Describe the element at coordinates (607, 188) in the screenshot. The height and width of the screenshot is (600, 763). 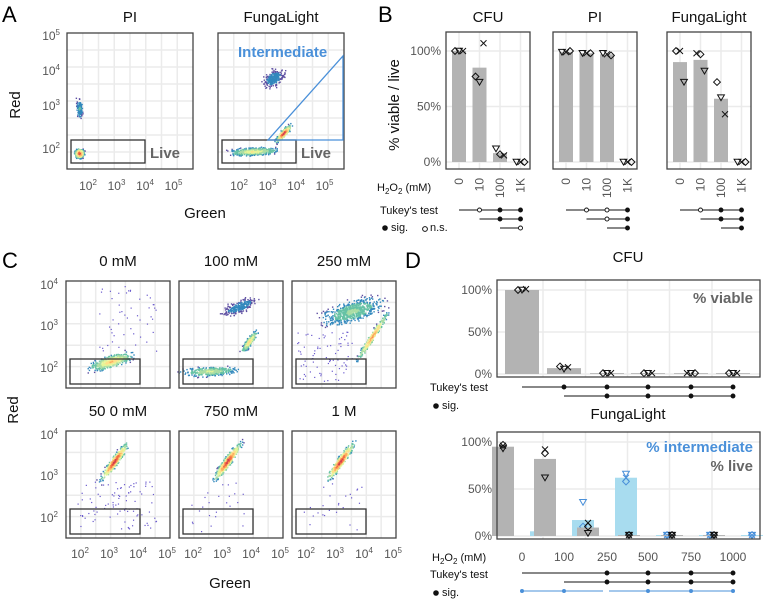
I see `x-tick-label: 100` at that location.